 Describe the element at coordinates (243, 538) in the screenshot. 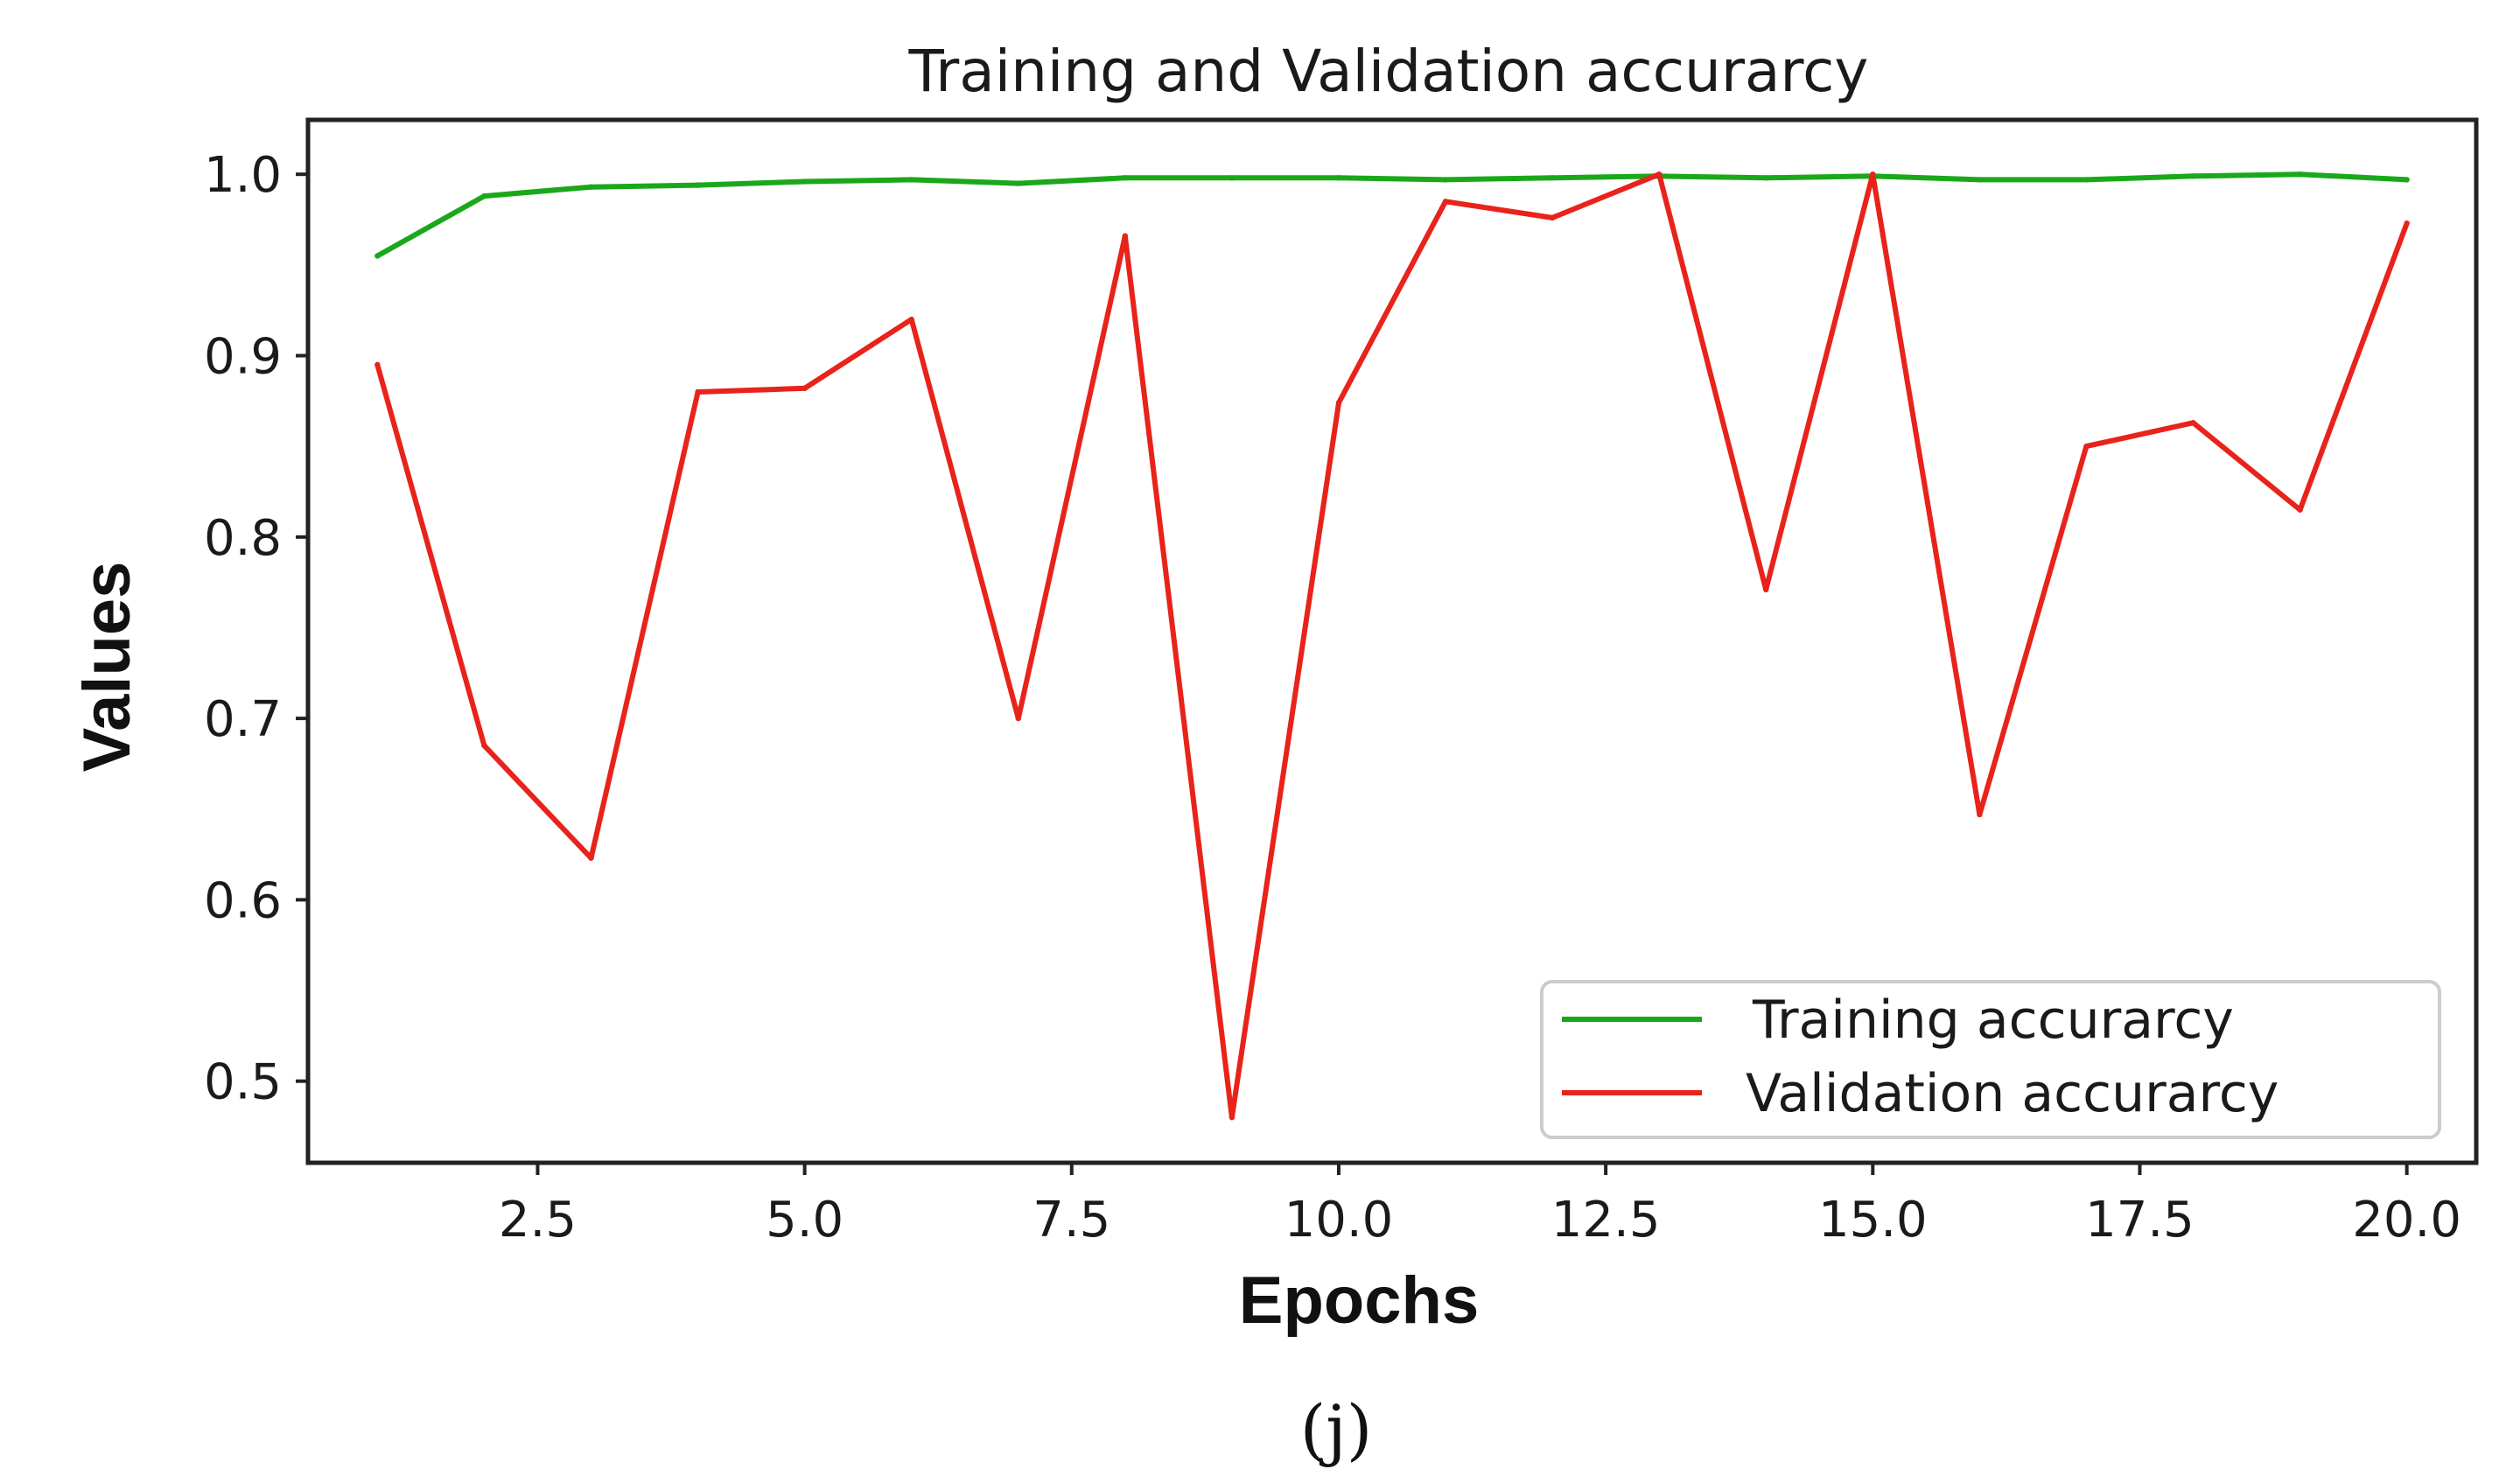

I see `y-tick-label: 0.8` at that location.